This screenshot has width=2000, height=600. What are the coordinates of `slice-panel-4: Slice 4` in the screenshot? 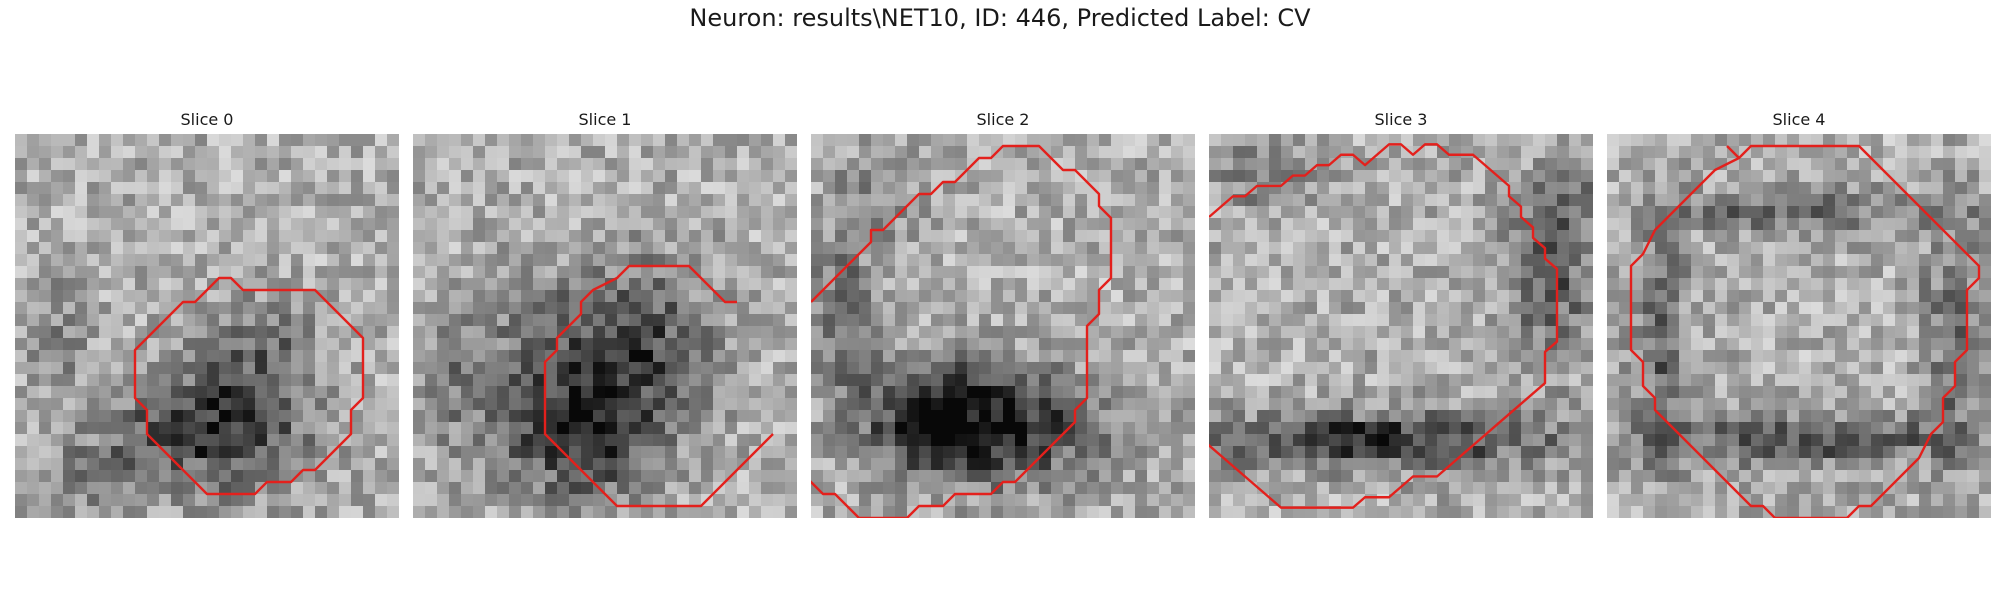 It's located at (1799, 314).